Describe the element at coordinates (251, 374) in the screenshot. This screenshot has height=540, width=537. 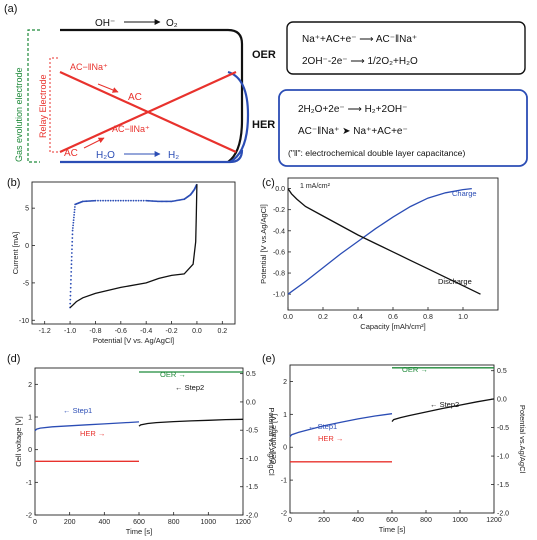
I see `y-right-tick-label: 0.5` at that location.